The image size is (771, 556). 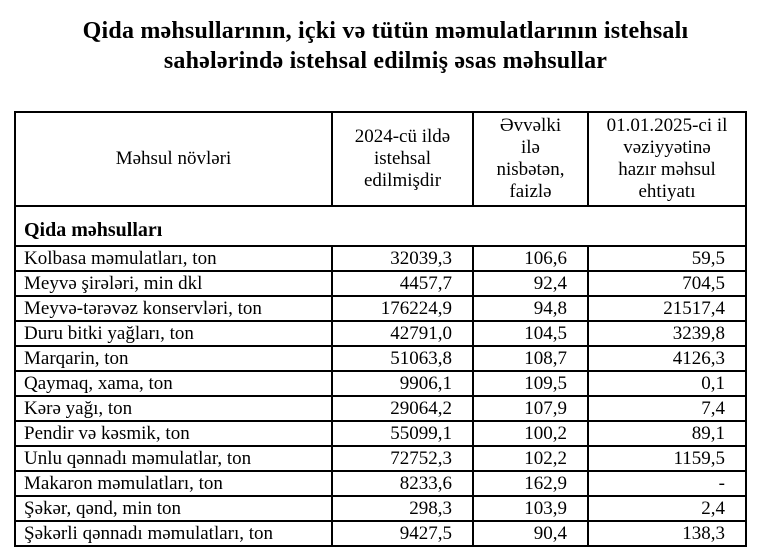 I want to click on table-row: Kərə yağı, ton 29064,2 107,9 7,4, so click(x=380, y=408).